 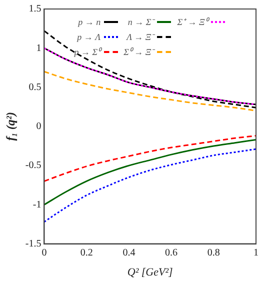 What do you see at coordinates (89, 37) in the screenshot?
I see `legend-label: p → Λ` at bounding box center [89, 37].